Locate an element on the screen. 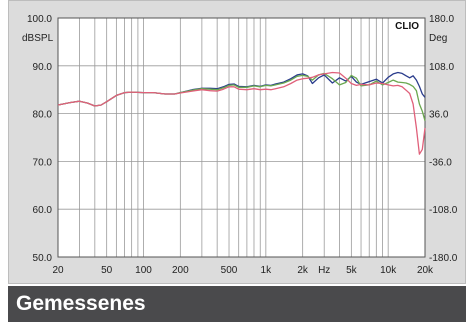 The width and height of the screenshot is (474, 329). y2-tick-label: -180.0 is located at coordinates (443, 258).